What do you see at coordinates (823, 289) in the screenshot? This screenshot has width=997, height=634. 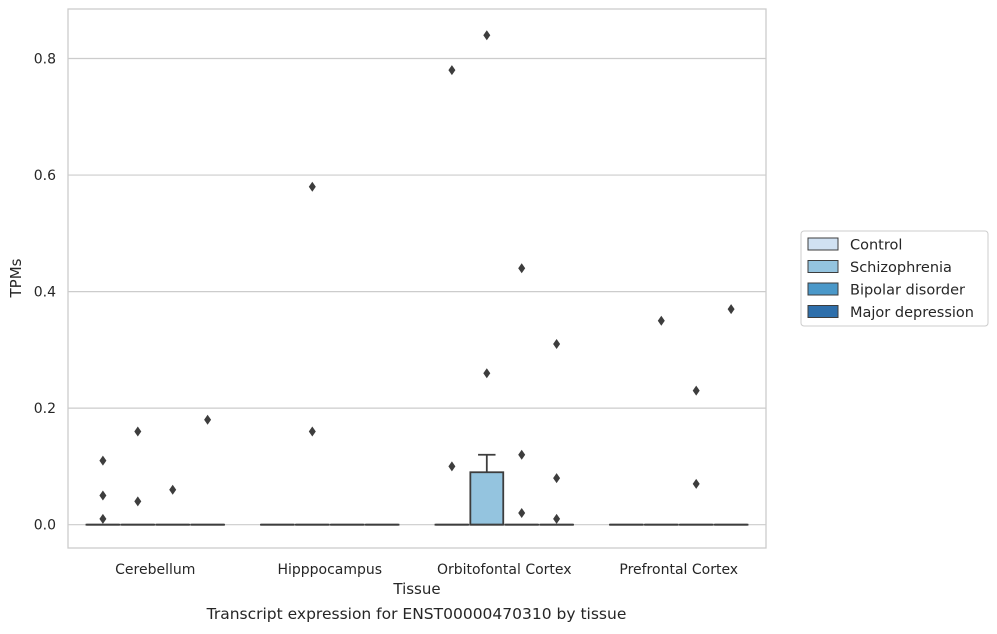 I see `legend-swatch-bipolar-disorder` at bounding box center [823, 289].